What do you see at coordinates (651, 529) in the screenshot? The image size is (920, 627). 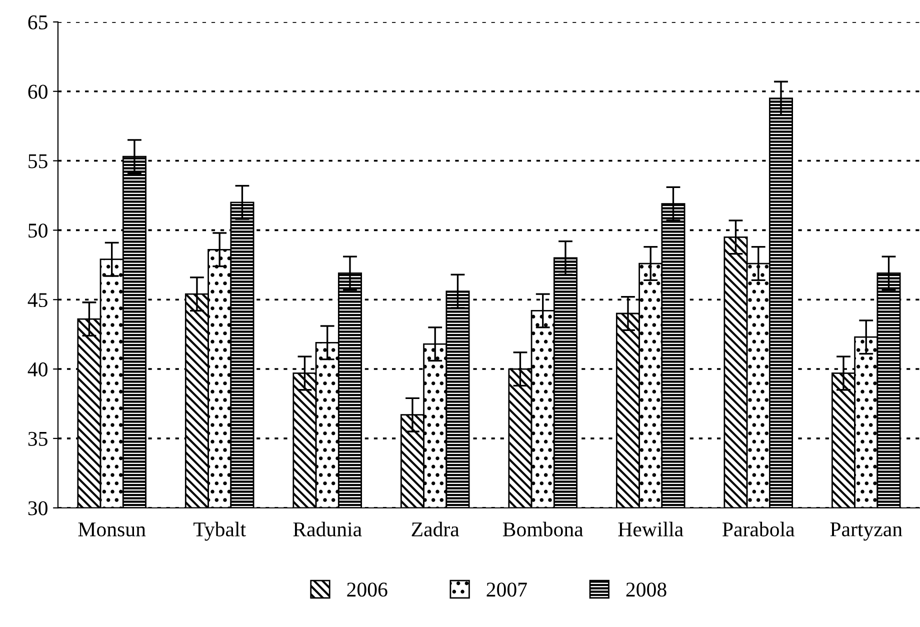 I see `x-tick-label: Hewilla` at bounding box center [651, 529].